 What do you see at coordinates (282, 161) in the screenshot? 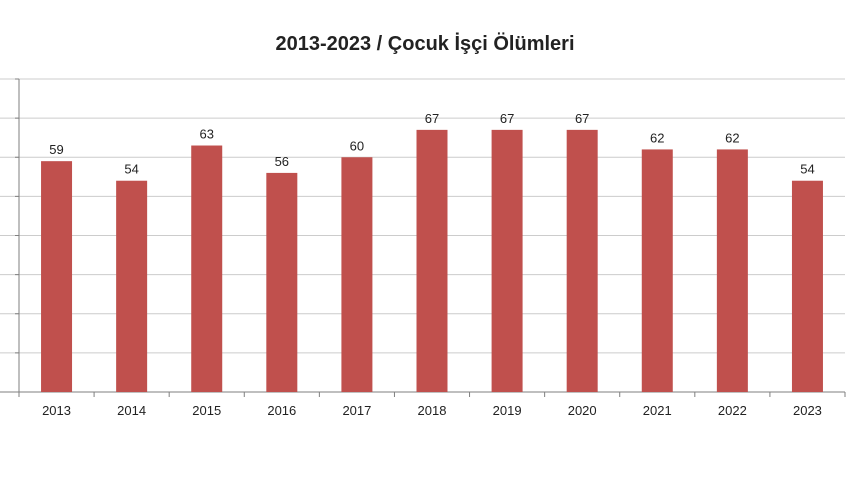
I see `data-label-2016: 56` at bounding box center [282, 161].